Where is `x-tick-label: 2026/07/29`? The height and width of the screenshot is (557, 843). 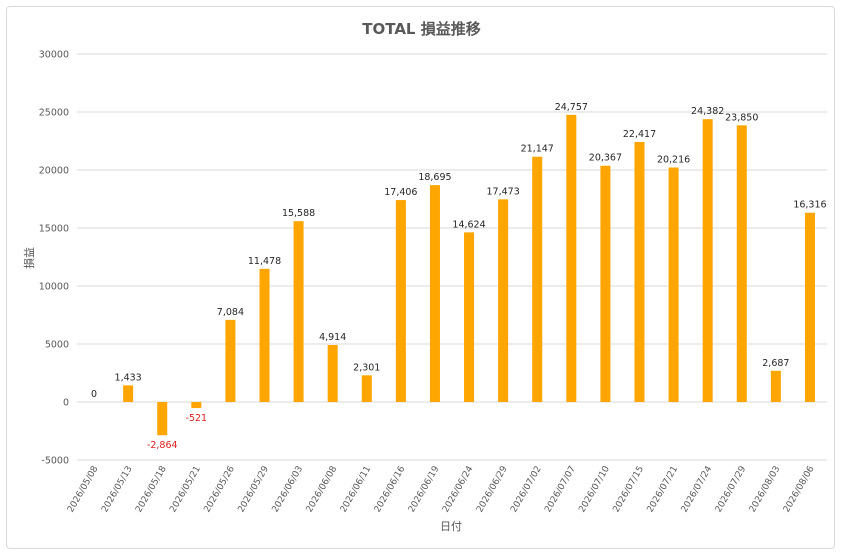 x-tick-label: 2026/07/29 is located at coordinates (731, 489).